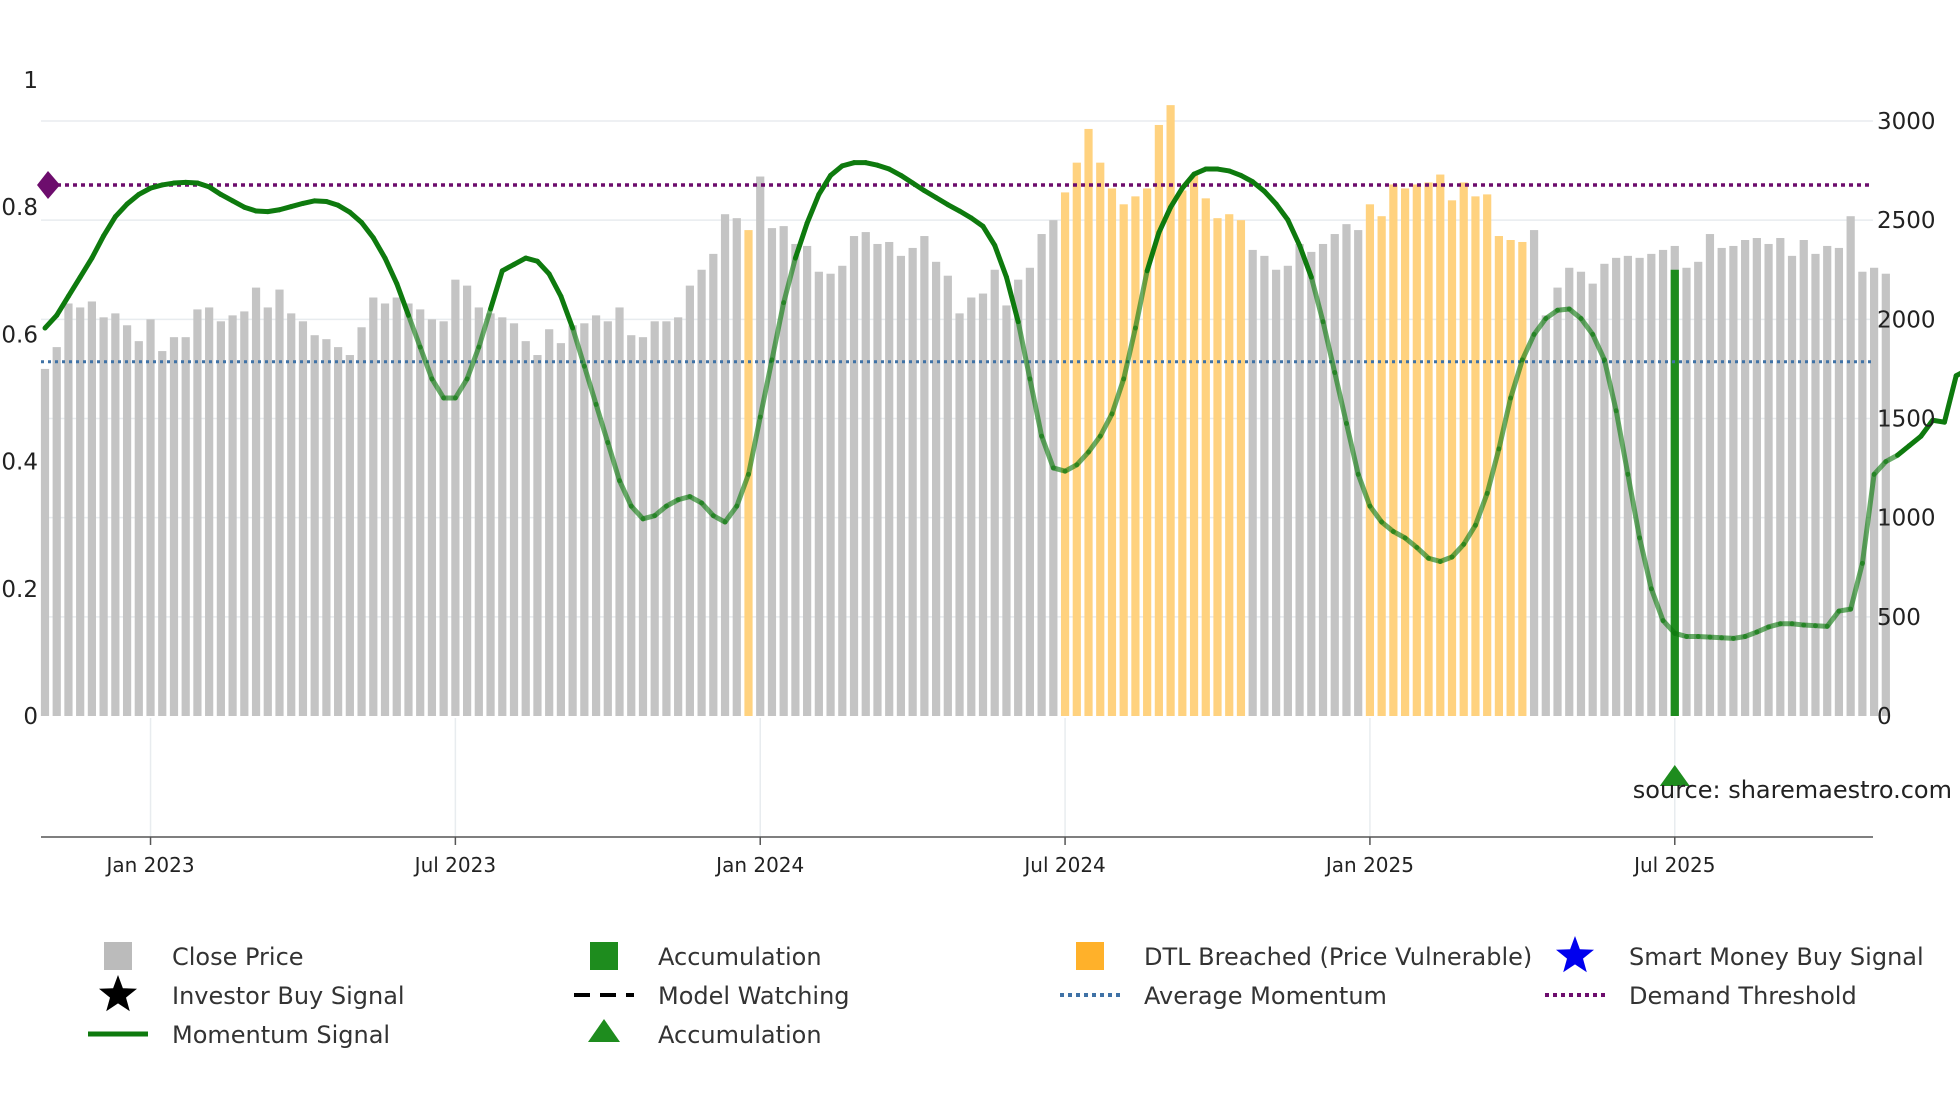 Image resolution: width=1960 pixels, height=1102 pixels. What do you see at coordinates (1743, 996) in the screenshot?
I see `legend-label-demand-threshold: Demand Threshold` at bounding box center [1743, 996].